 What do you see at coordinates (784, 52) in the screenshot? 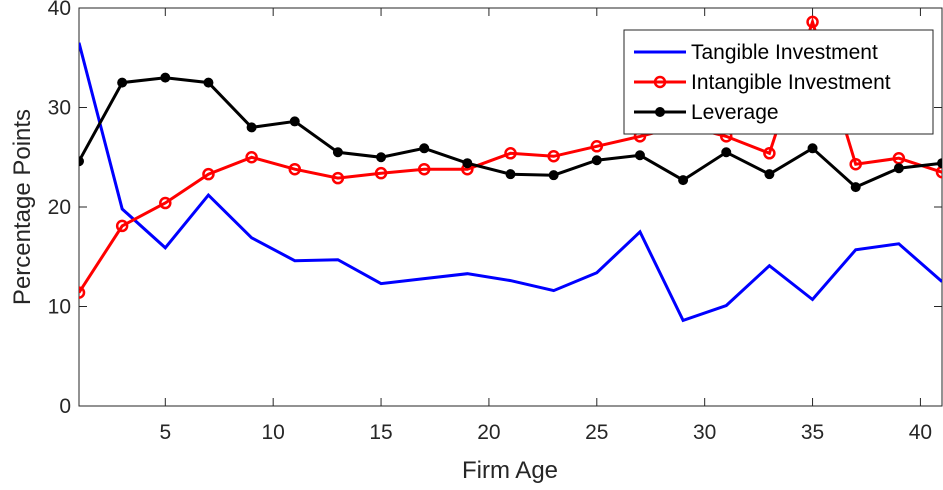
I see `legend-label-tangible-investment: Tangible Investment` at bounding box center [784, 52].